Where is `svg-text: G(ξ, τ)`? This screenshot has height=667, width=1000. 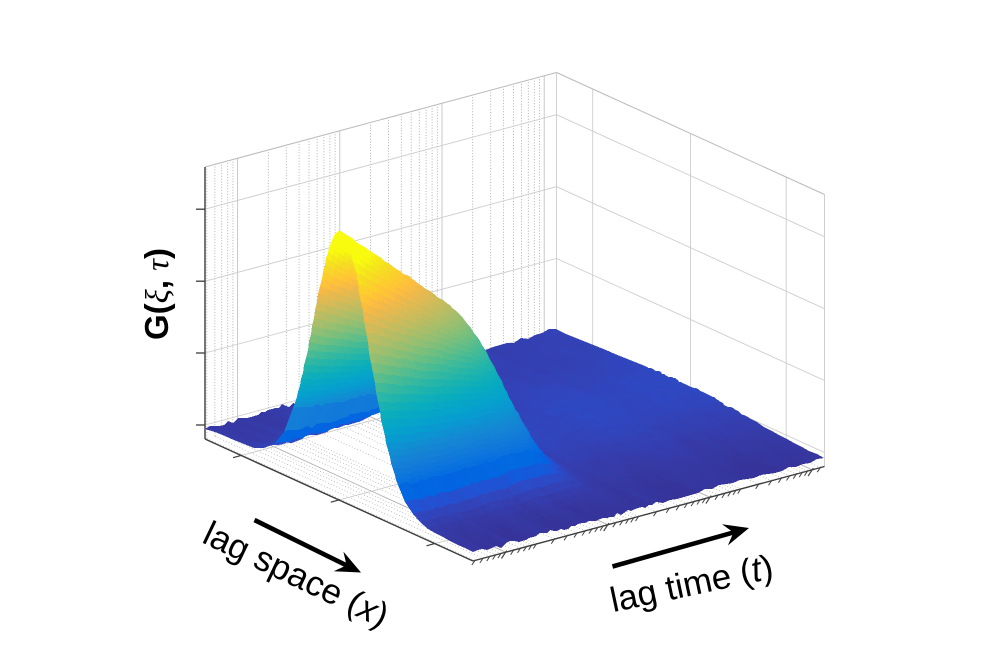 svg-text: G(ξ, τ) is located at coordinates (157, 294).